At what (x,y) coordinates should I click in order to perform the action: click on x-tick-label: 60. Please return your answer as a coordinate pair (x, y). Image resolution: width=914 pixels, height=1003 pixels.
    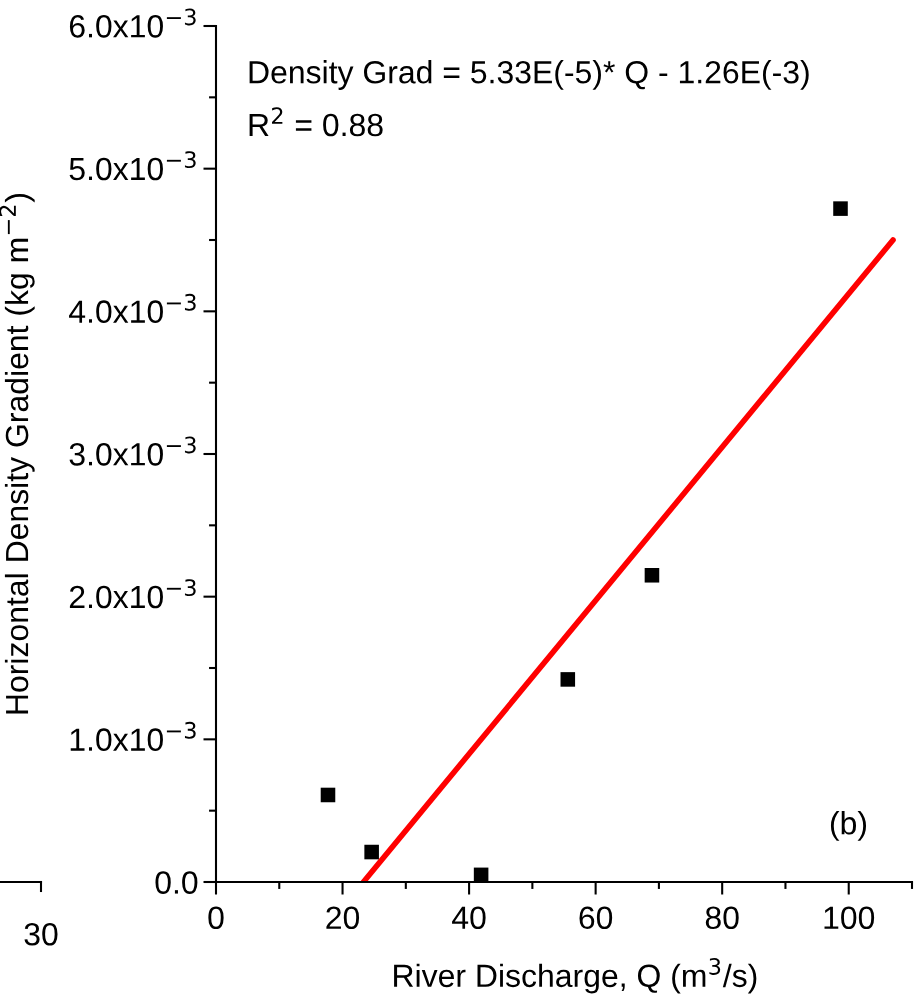
    Looking at the image, I should click on (596, 918).